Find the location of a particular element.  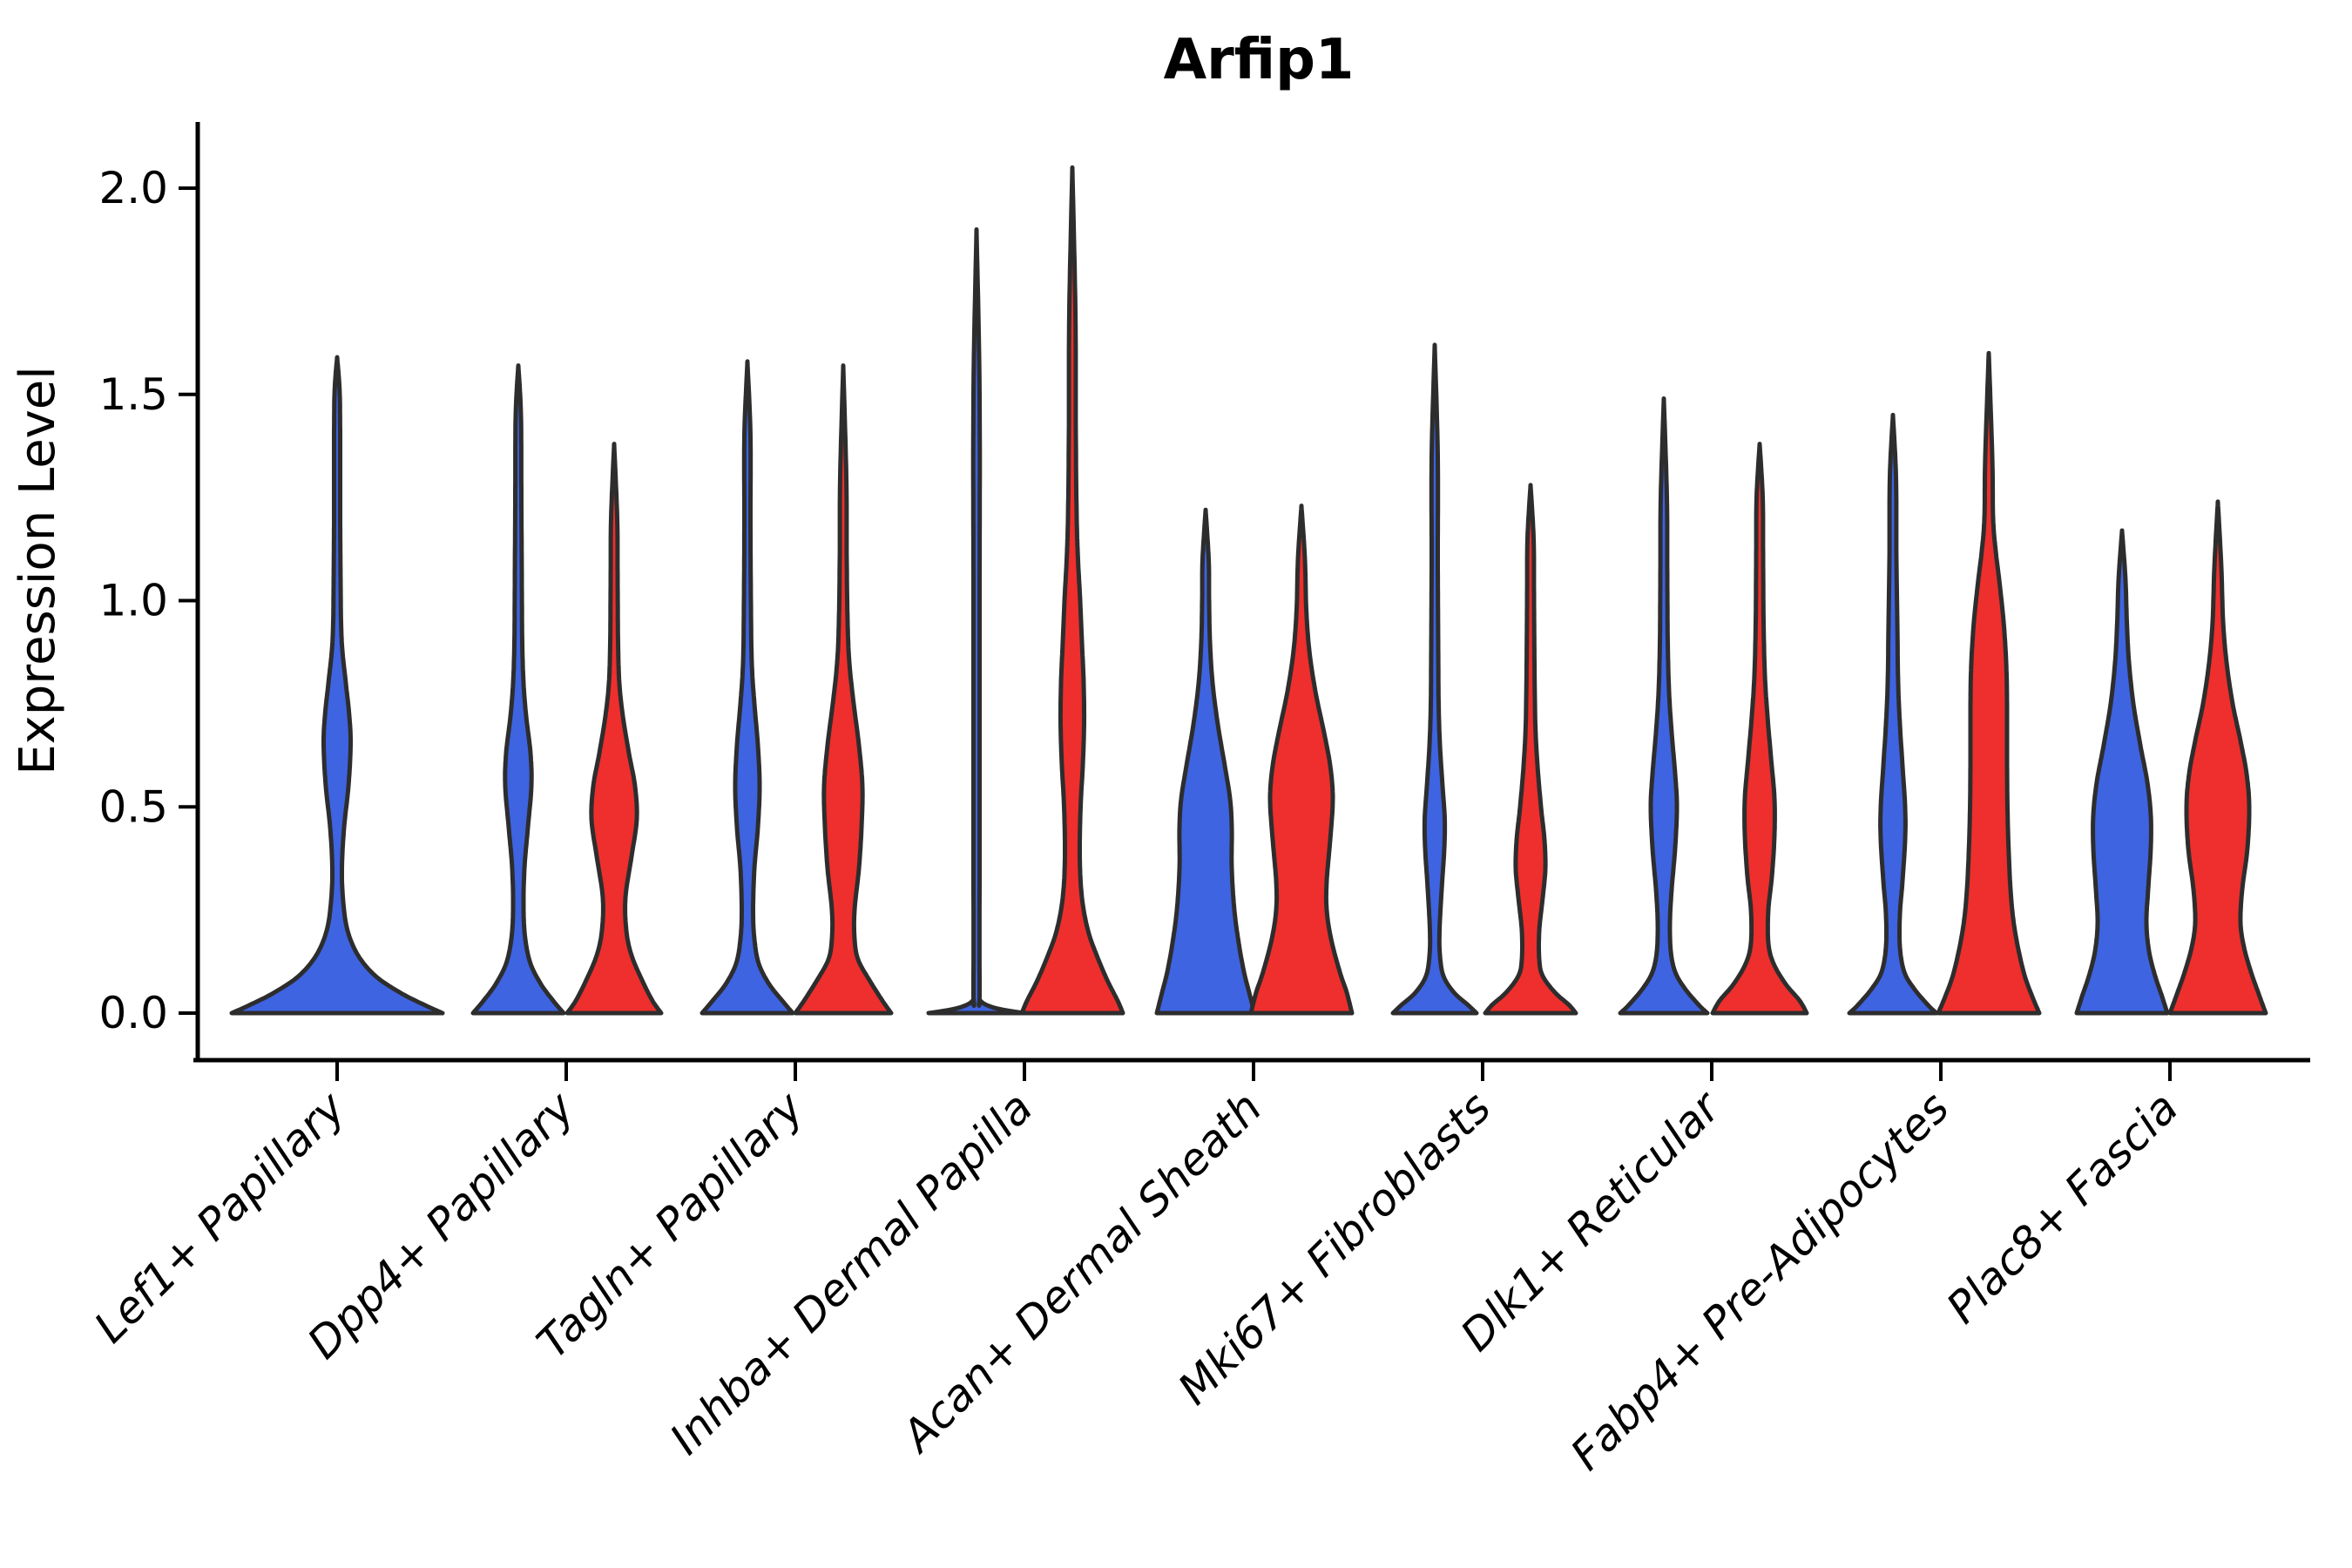

x-tick-label-3: Inhba+ Dermal Papilla is located at coordinates (851, 1272).